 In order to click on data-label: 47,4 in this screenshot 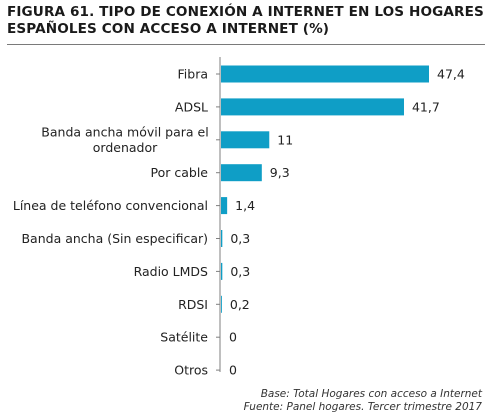, I will do `click(451, 74)`.